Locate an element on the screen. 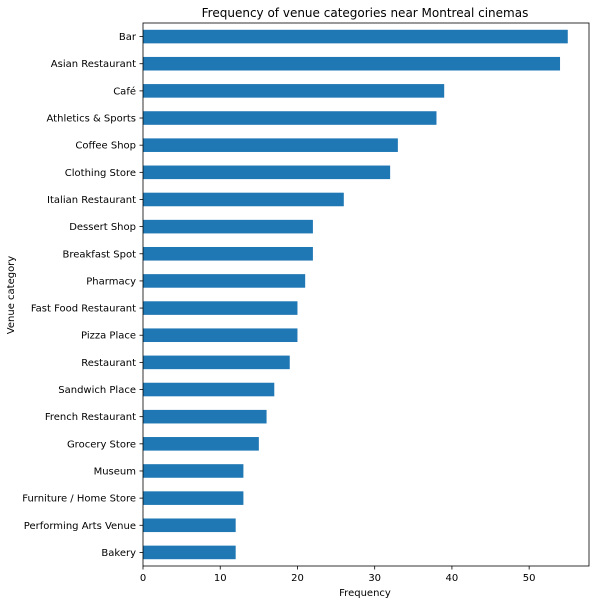 This screenshot has height=609, width=599. y-tick-label: Restaurant is located at coordinates (108, 363).